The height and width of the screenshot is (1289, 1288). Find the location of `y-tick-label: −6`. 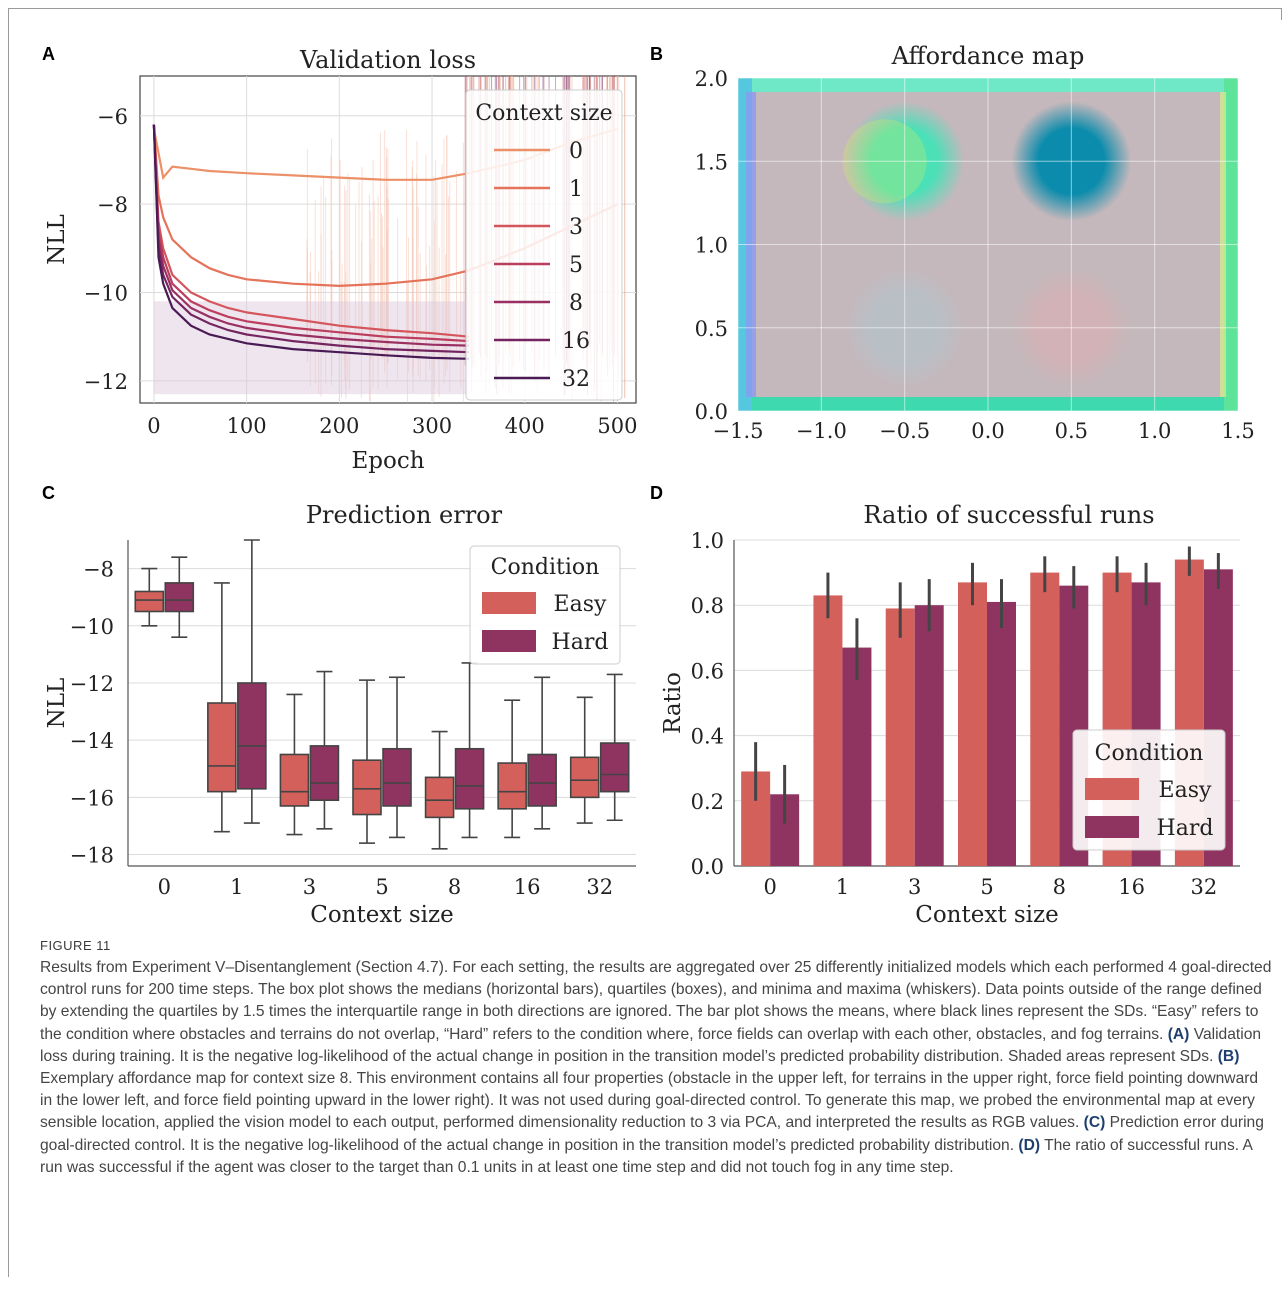

y-tick-label: −6 is located at coordinates (112, 117).